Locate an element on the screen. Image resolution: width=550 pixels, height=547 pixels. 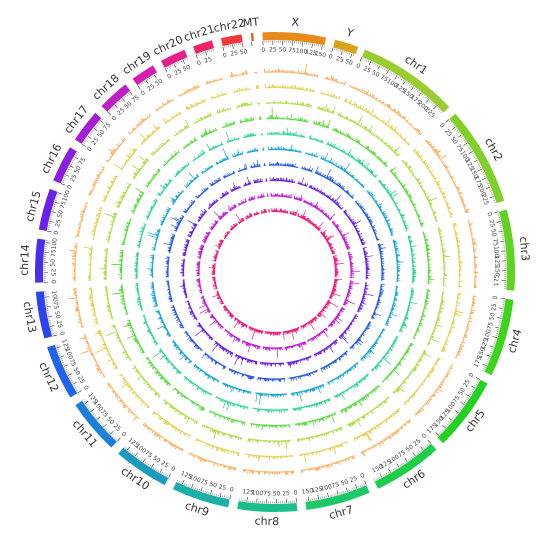
tick-label: 100 is located at coordinates (54, 296).